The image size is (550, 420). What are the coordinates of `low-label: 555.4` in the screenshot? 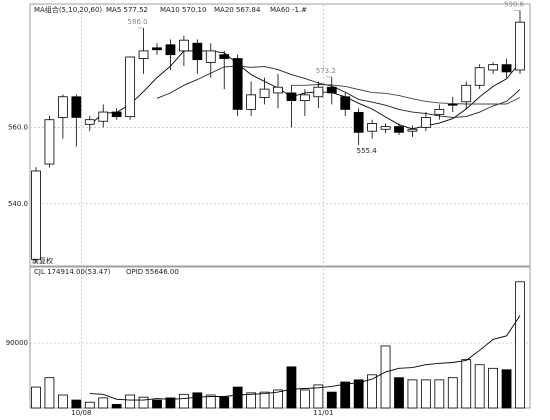 It's located at (367, 151).